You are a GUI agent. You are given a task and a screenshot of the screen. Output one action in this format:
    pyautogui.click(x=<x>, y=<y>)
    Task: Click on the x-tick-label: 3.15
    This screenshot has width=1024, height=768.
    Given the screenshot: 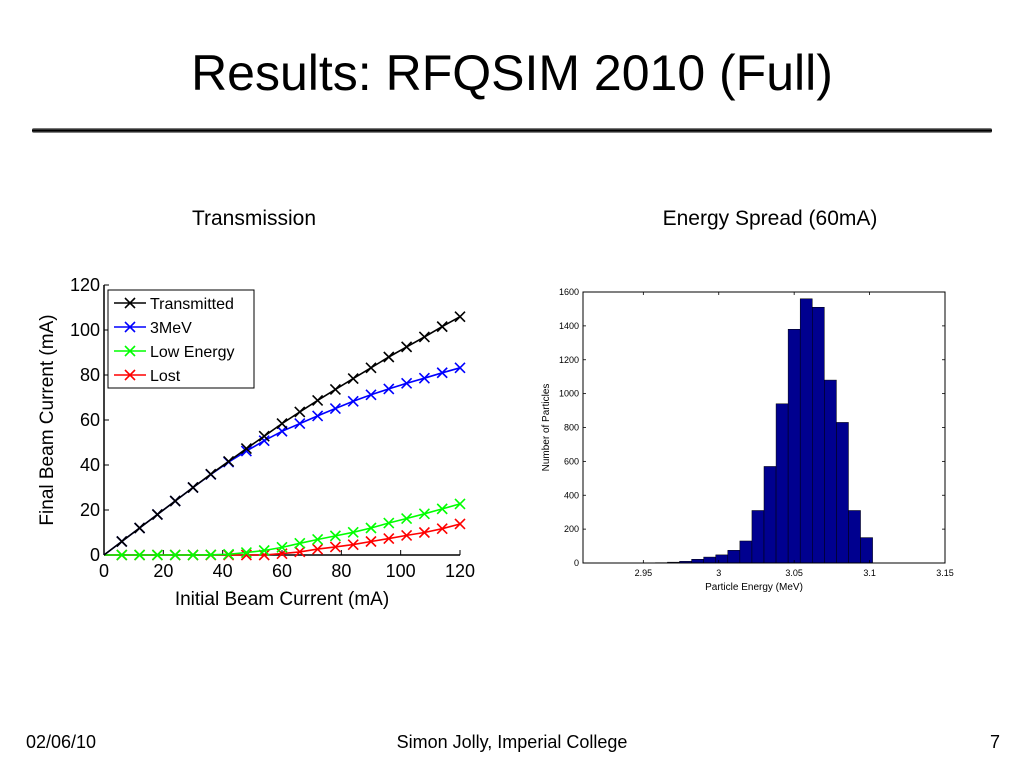 What is the action you would take?
    pyautogui.click(x=945, y=573)
    